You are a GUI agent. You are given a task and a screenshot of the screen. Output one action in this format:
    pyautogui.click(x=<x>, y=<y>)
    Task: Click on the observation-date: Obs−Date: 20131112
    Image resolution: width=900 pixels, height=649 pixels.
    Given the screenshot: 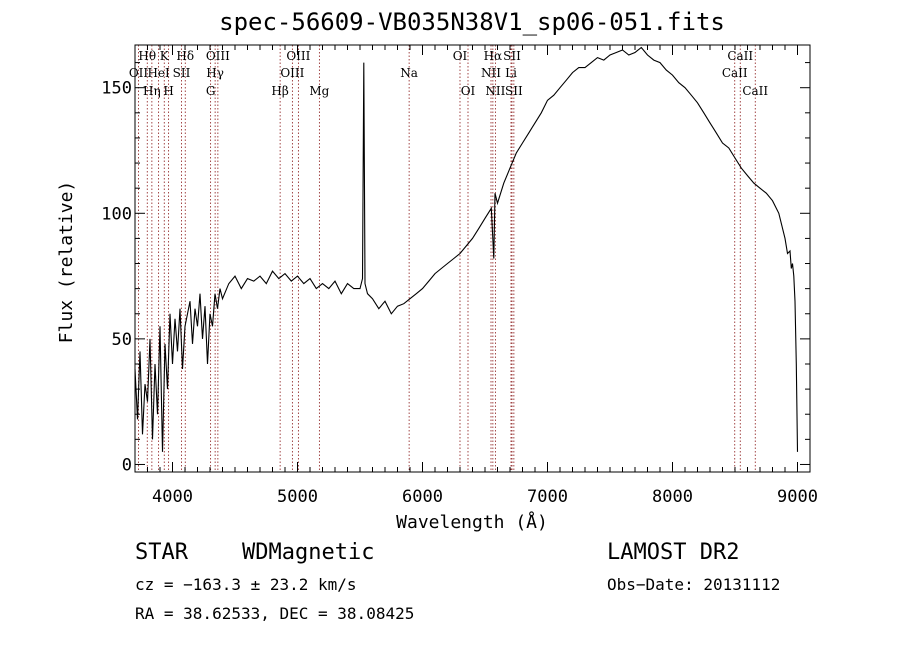 What is the action you would take?
    pyautogui.click(x=694, y=584)
    